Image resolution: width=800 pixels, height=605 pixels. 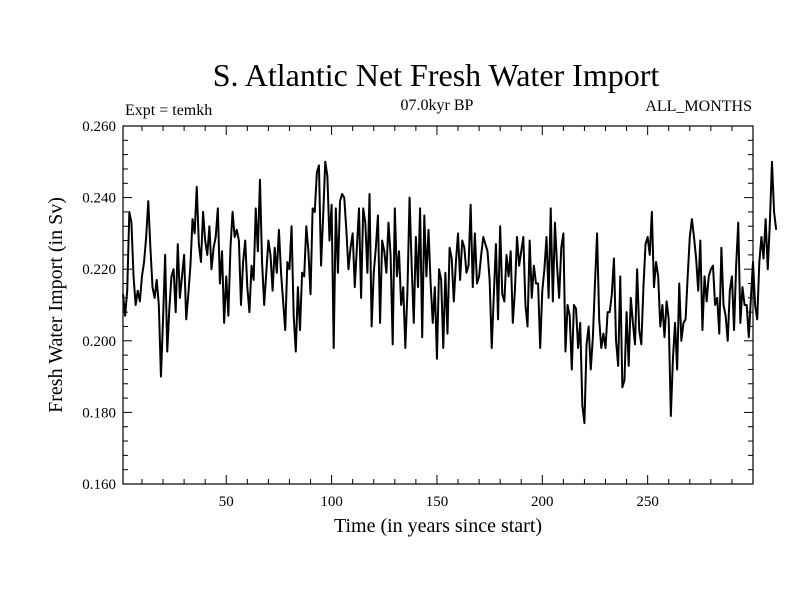 What do you see at coordinates (437, 502) in the screenshot?
I see `x-tick-label: 150` at bounding box center [437, 502].